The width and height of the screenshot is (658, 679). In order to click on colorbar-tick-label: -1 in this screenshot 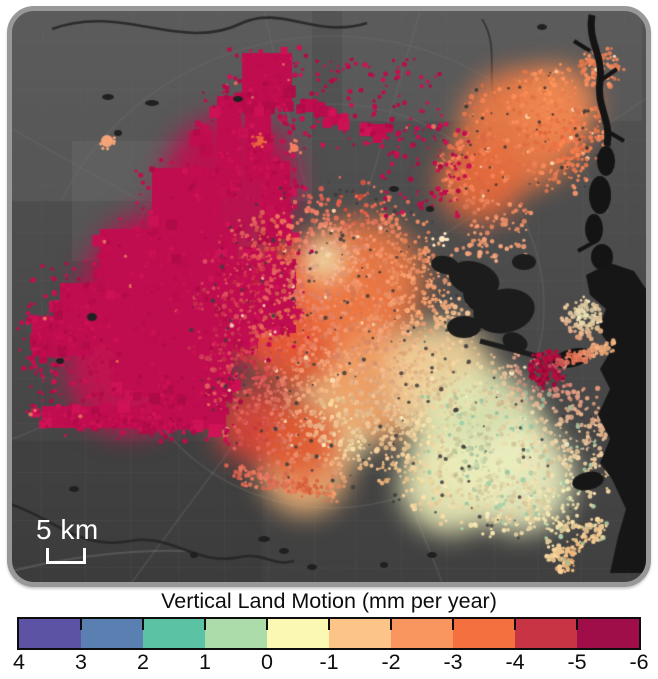, I will do `click(329, 662)`.